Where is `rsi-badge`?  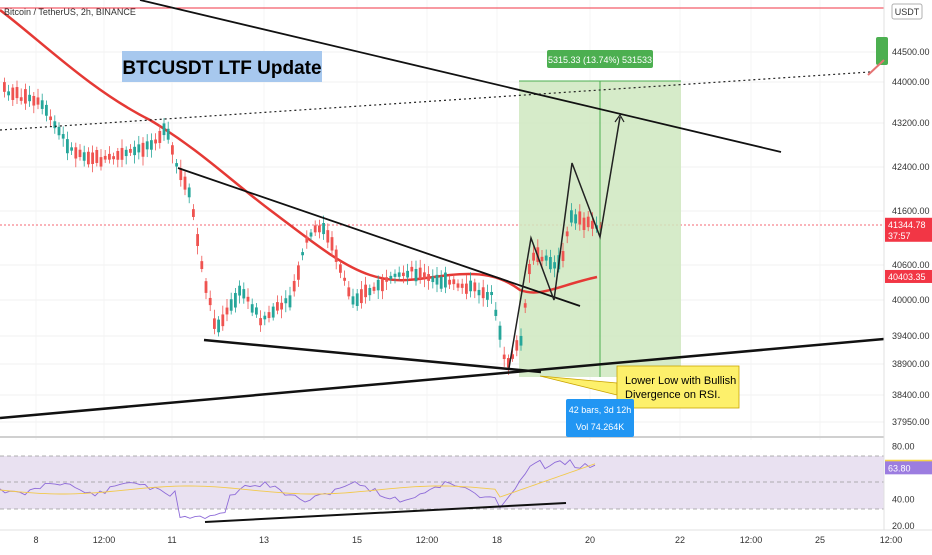 rsi-badge is located at coordinates (908, 468).